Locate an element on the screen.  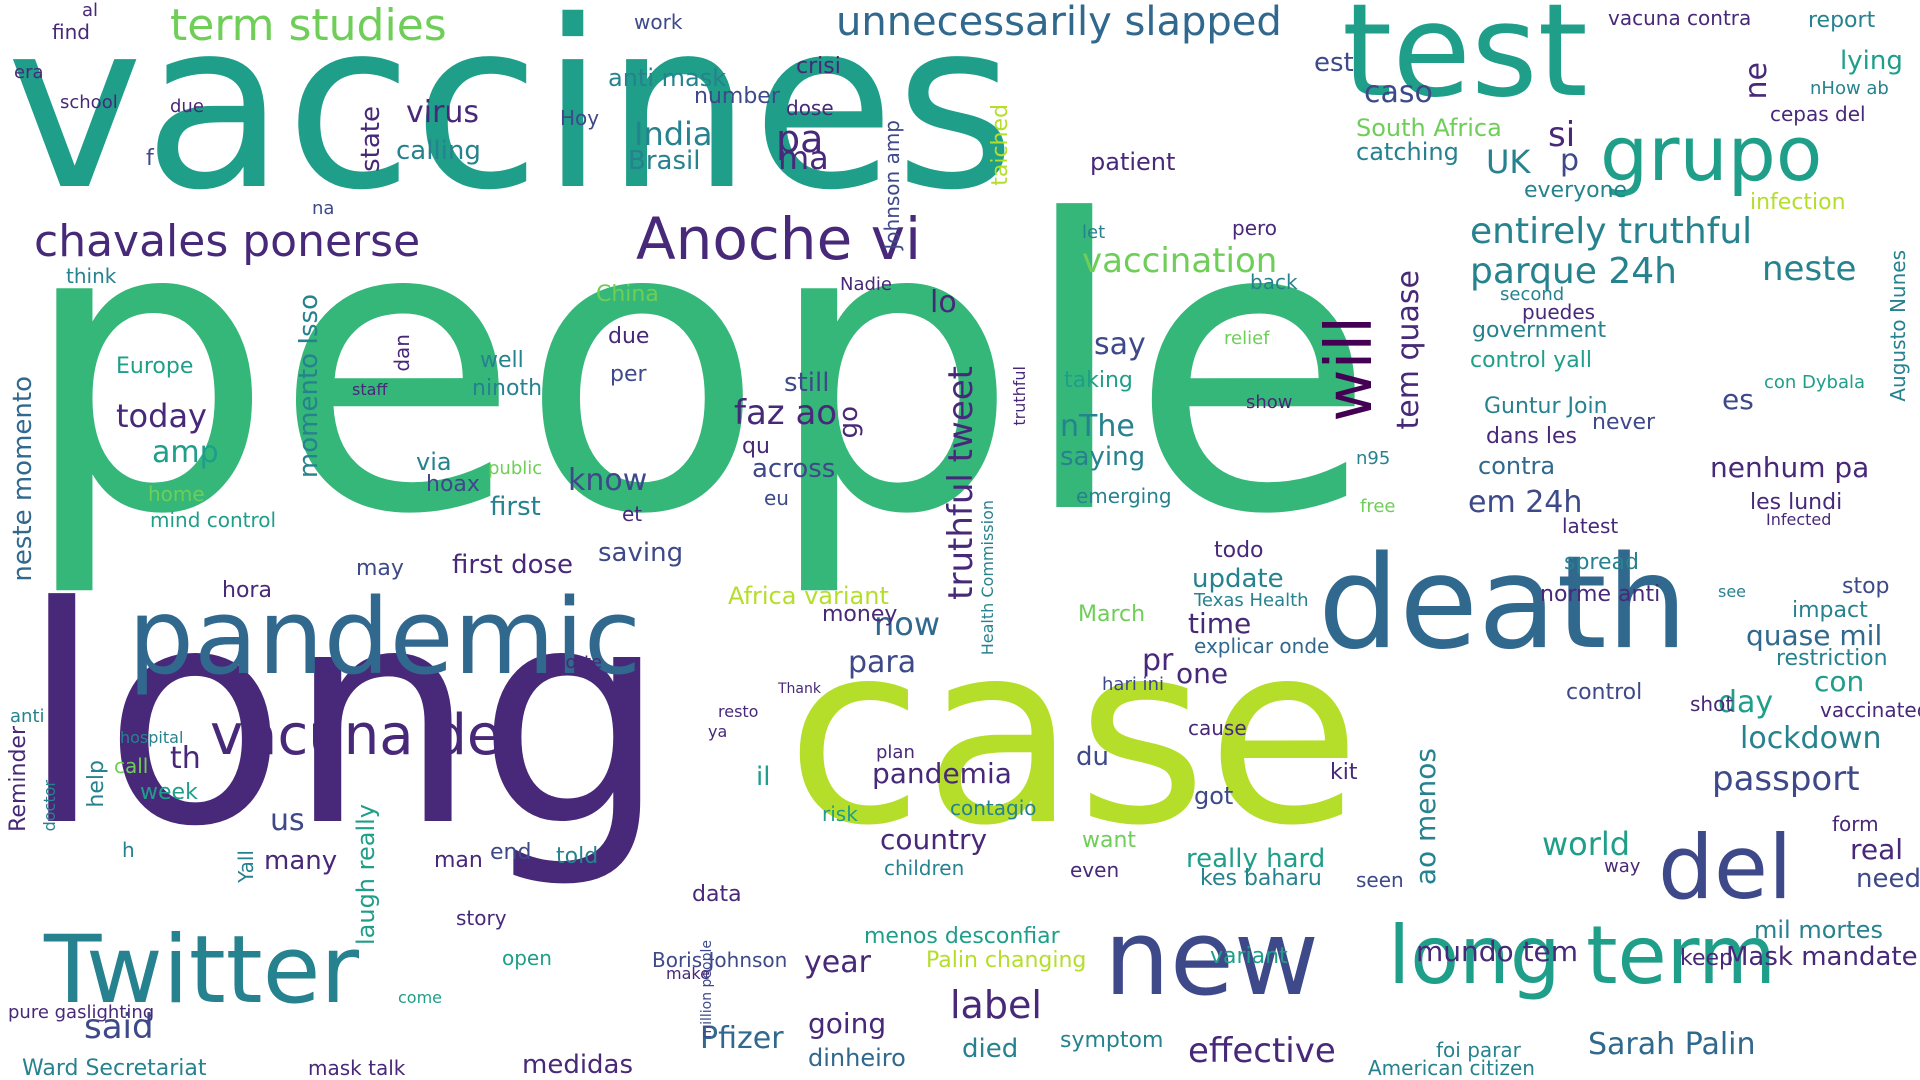
word-dan: era is located at coordinates (29, 72).